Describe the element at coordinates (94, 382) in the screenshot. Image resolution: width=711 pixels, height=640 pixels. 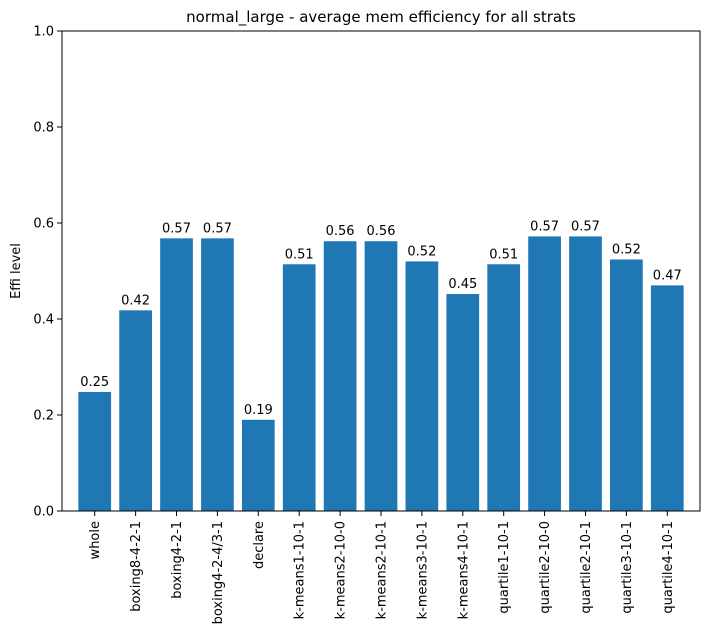
I see `data-label: 0.25` at that location.